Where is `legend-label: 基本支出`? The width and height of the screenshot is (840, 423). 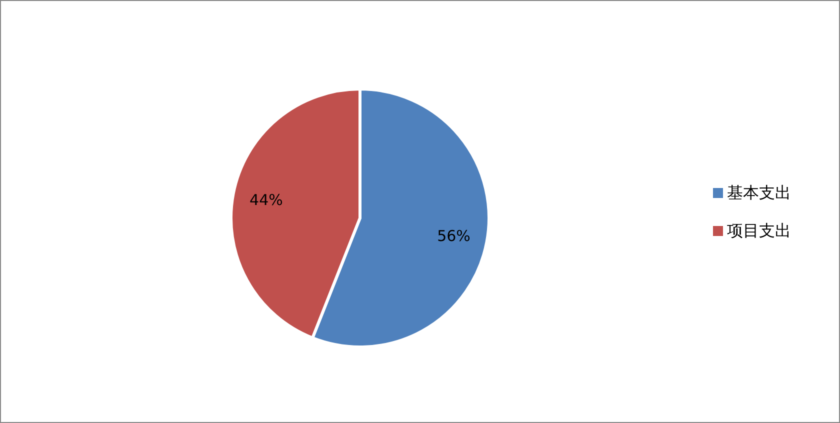 legend-label: 基本支出 is located at coordinates (759, 192).